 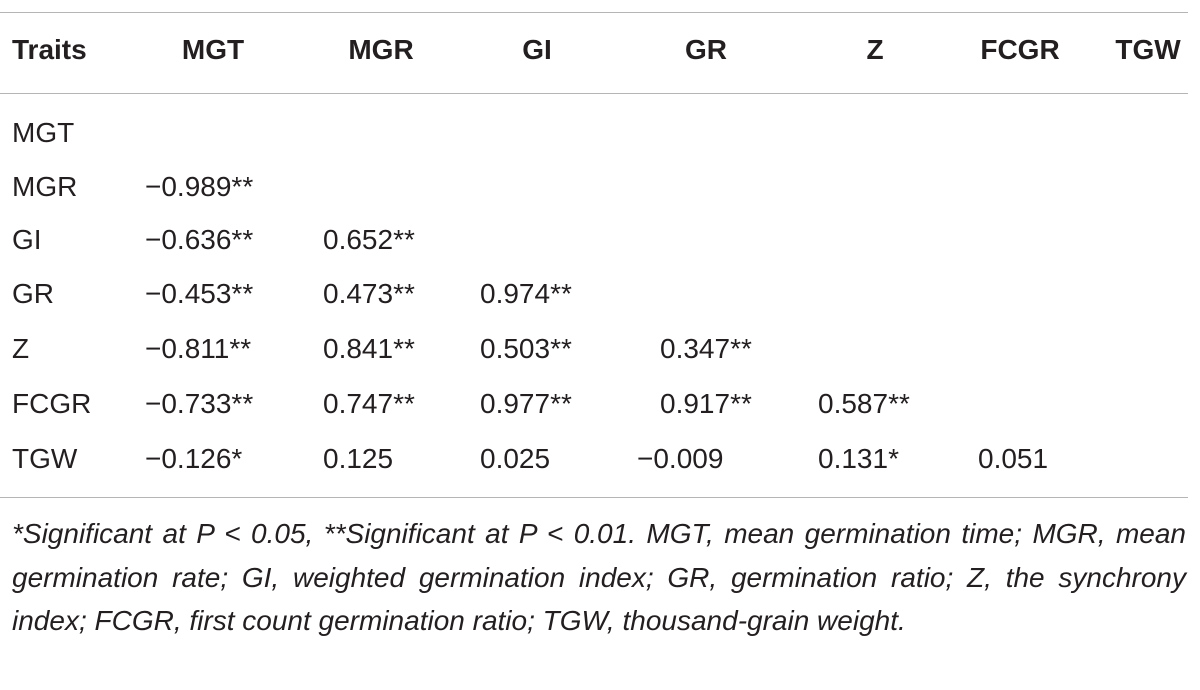 I want to click on table-cell: 0.652**, so click(x=369, y=239).